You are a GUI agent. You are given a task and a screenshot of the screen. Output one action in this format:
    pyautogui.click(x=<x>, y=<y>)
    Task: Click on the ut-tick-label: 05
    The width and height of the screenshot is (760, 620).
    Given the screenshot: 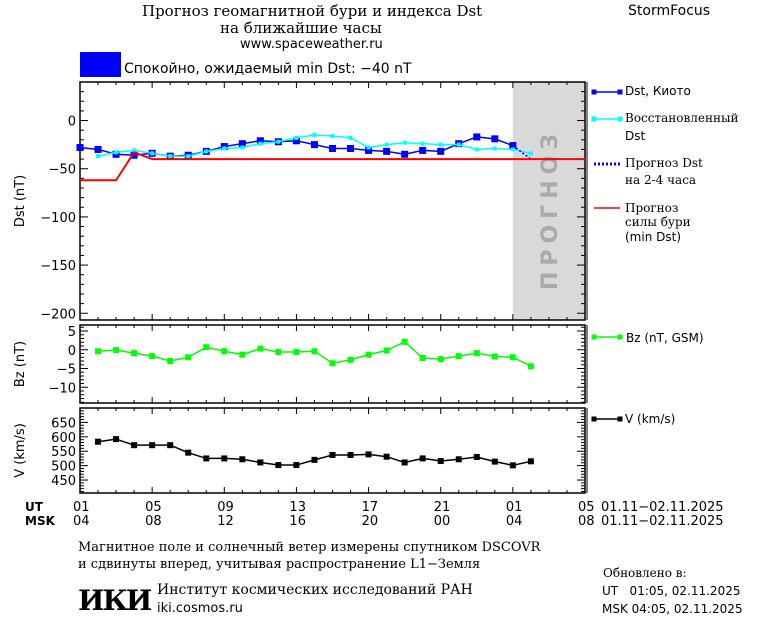 What is the action you would take?
    pyautogui.click(x=153, y=507)
    